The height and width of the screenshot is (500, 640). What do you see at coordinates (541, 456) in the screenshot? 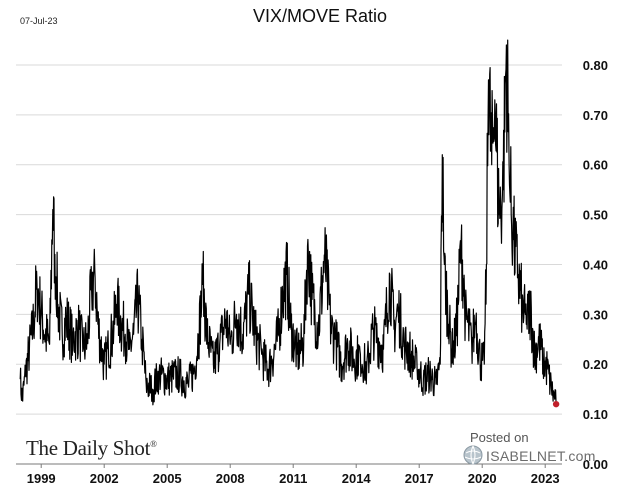
I see `isabelnet-brand: ISABELNET.com` at bounding box center [541, 456].